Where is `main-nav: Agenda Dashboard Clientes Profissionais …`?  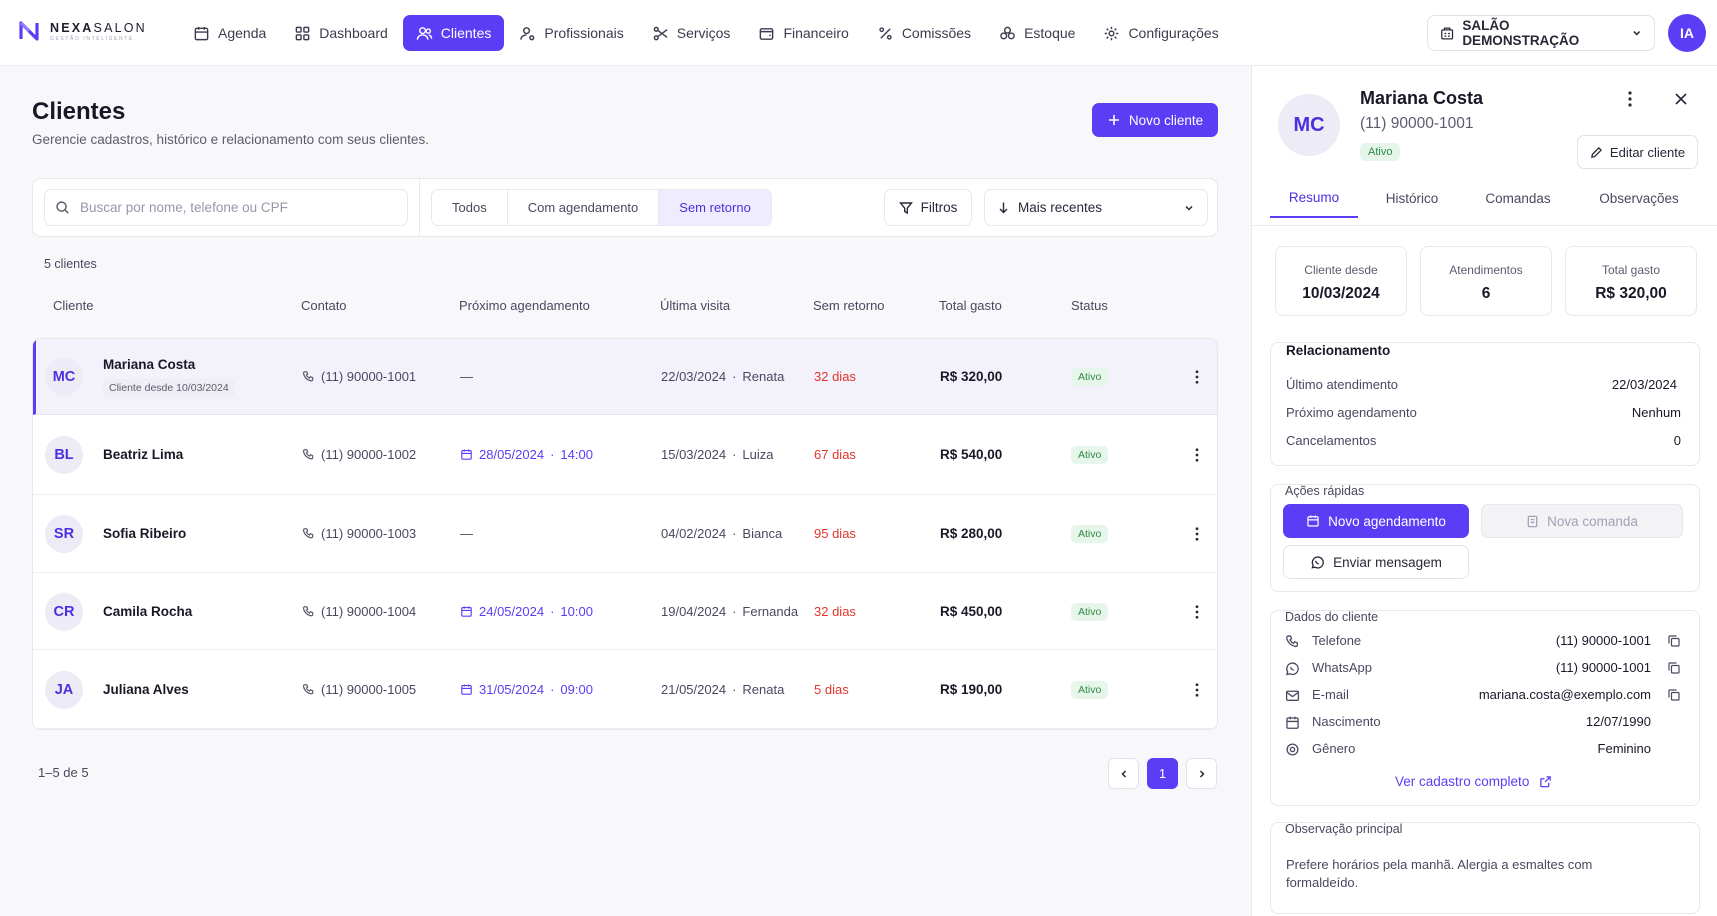
main-nav: Agenda Dashboard Clientes Profissionais … is located at coordinates (706, 33).